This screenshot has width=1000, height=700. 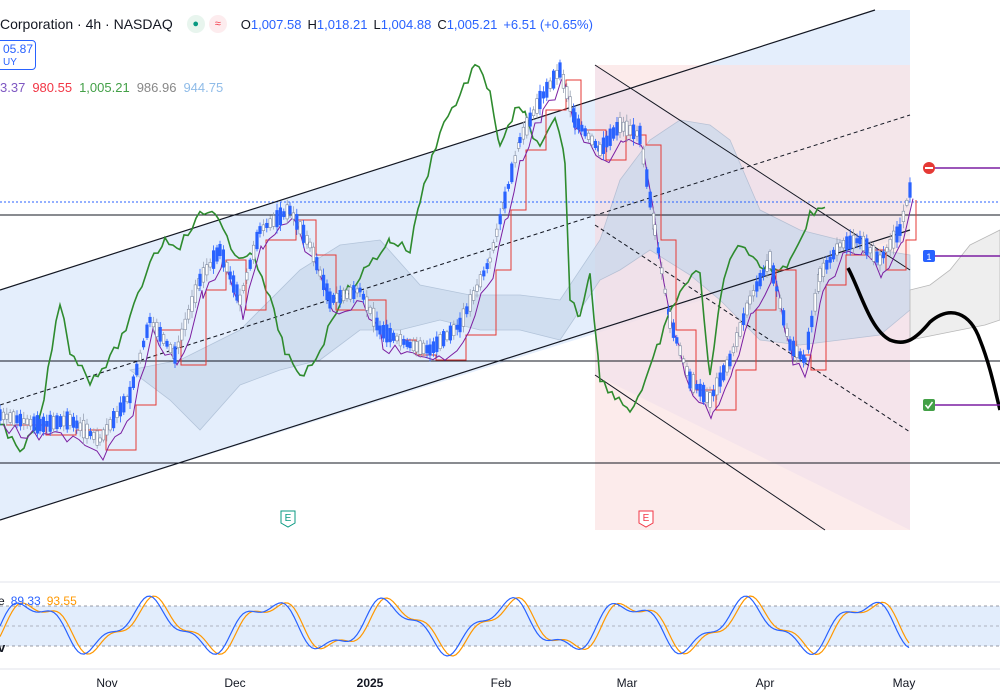 What do you see at coordinates (627, 683) in the screenshot?
I see `x-tick-mar: Mar` at bounding box center [627, 683].